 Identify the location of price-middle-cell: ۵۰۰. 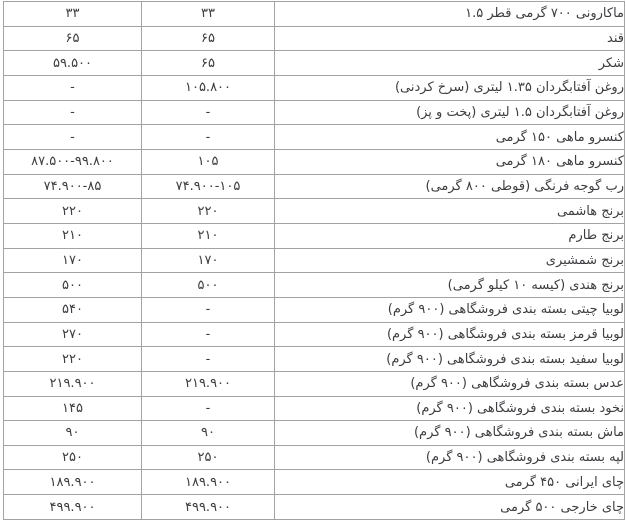
(208, 285).